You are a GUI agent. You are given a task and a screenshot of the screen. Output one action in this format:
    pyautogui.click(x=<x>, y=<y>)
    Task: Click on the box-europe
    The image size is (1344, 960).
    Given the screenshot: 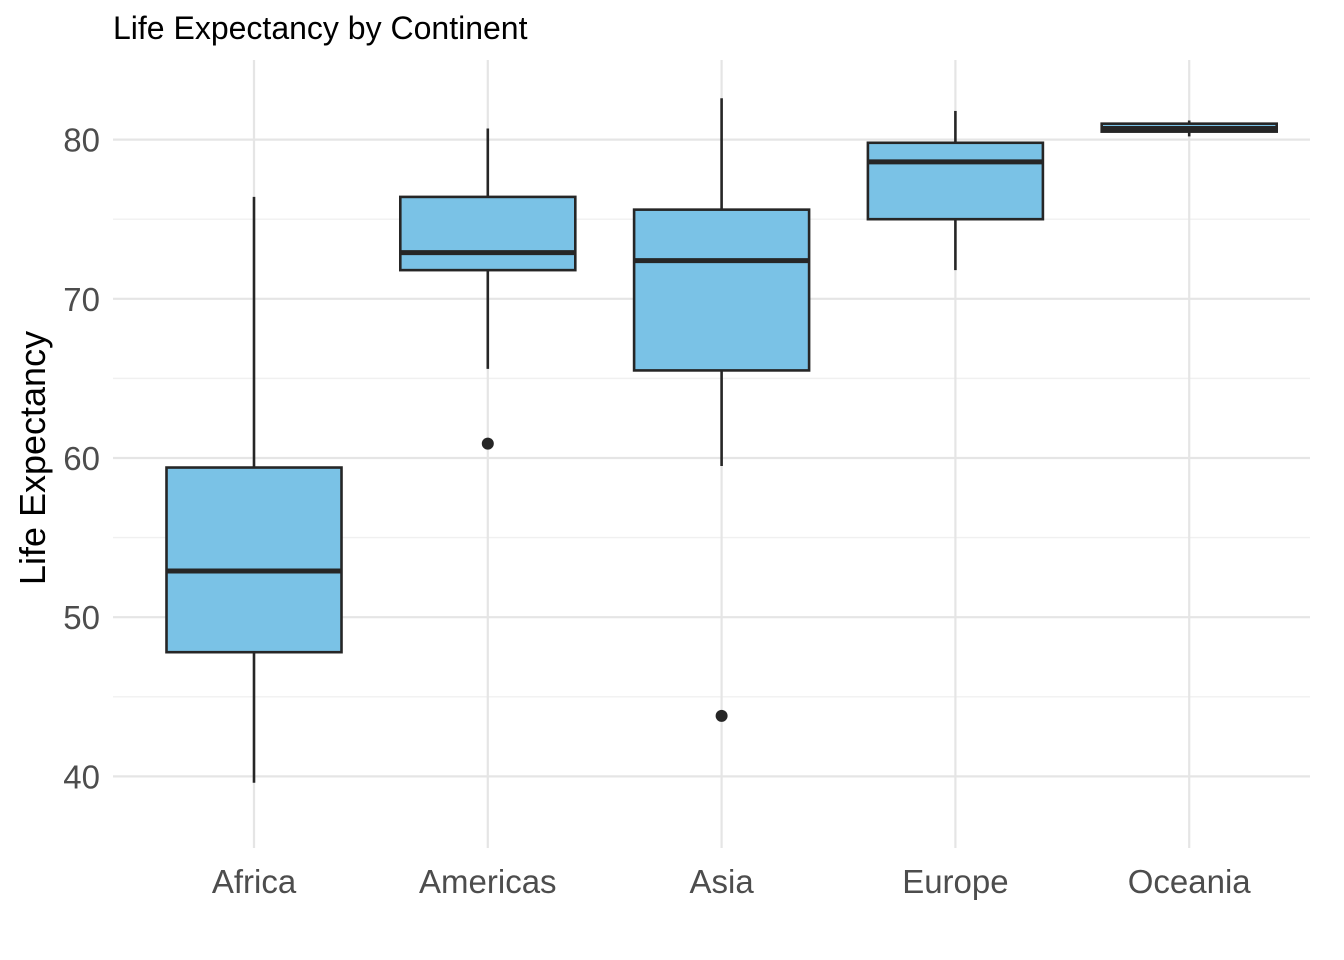 What is the action you would take?
    pyautogui.click(x=955, y=190)
    